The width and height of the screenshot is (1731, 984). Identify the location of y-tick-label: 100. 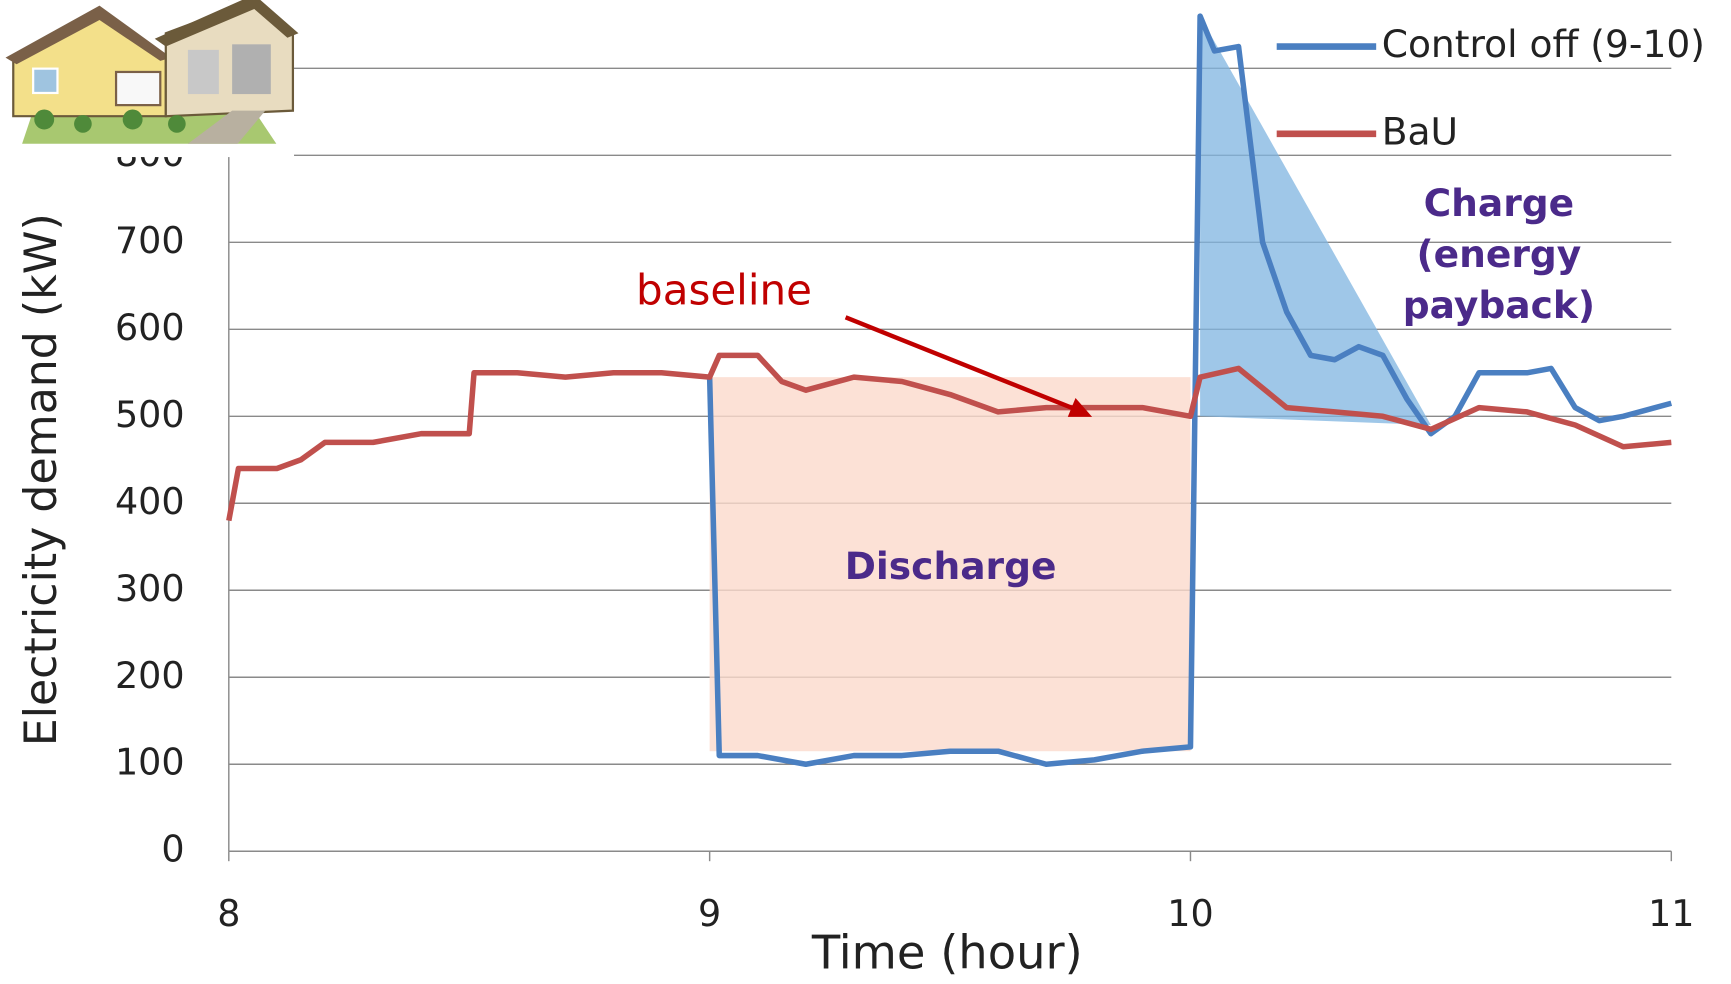
(150, 762).